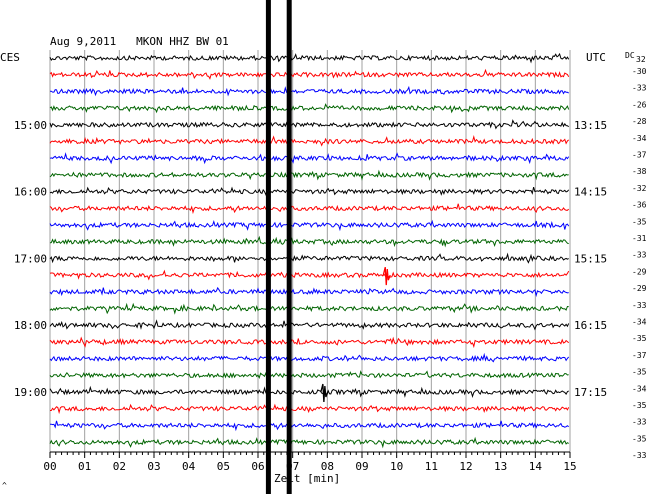  What do you see at coordinates (639, 238) in the screenshot?
I see `dc-offset-11: -31` at bounding box center [639, 238].